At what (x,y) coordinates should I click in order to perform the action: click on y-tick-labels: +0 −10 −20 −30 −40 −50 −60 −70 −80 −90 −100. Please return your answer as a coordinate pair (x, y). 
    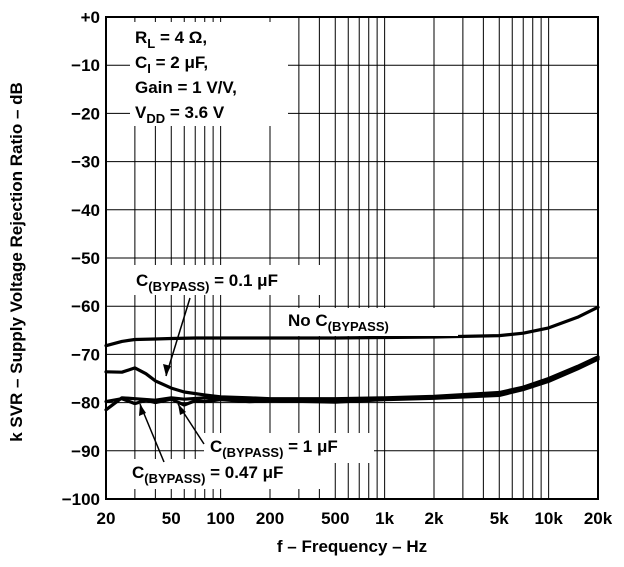
    Looking at the image, I should click on (81, 258).